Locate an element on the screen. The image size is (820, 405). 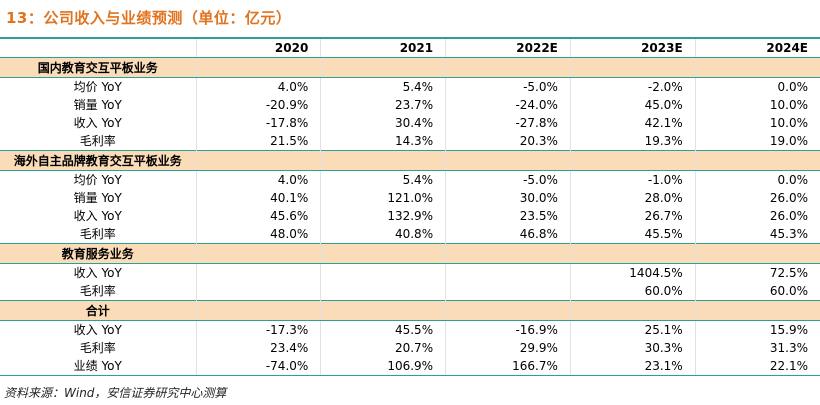
value-cell: 30.4% is located at coordinates (383, 123).